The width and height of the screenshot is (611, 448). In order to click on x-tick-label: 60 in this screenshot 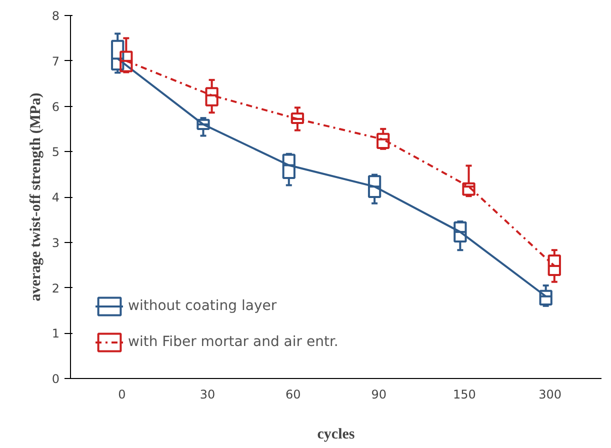, I will do `click(293, 395)`.